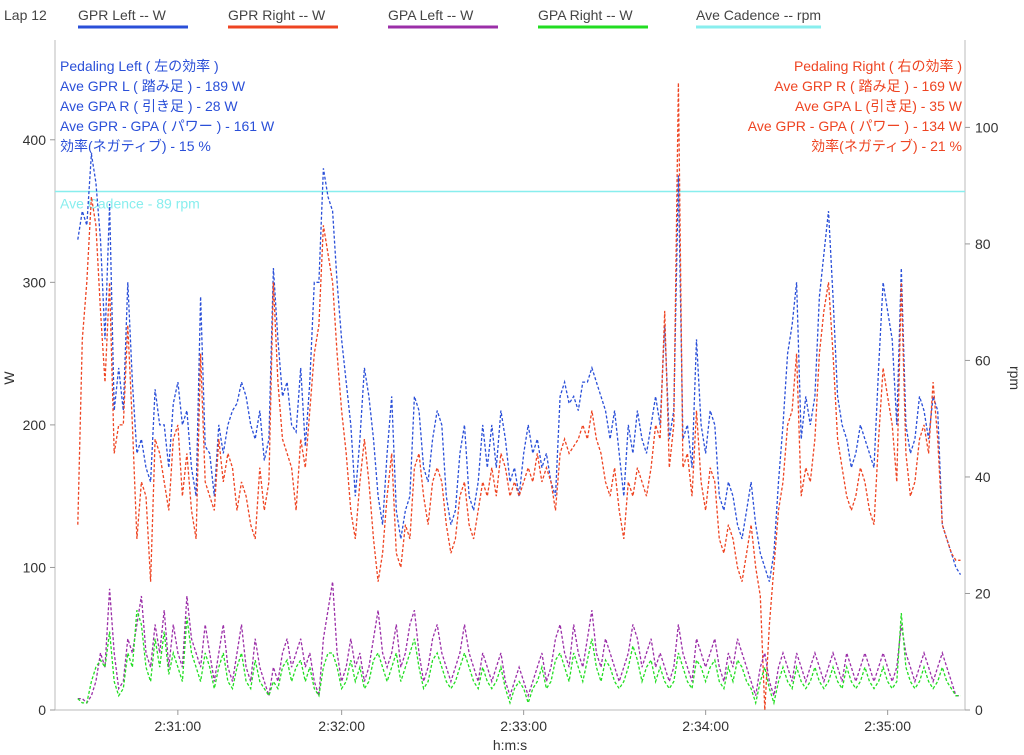 The height and width of the screenshot is (755, 1024). Describe the element at coordinates (585, 15) in the screenshot. I see `legend-label: GPA Right -- W` at that location.